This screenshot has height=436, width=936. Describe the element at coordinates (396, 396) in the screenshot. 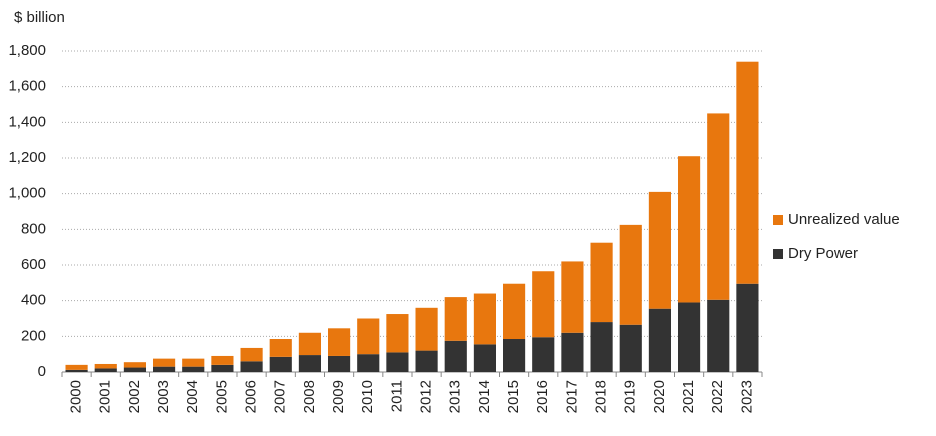

I see `x-tick-label: 2011` at that location.